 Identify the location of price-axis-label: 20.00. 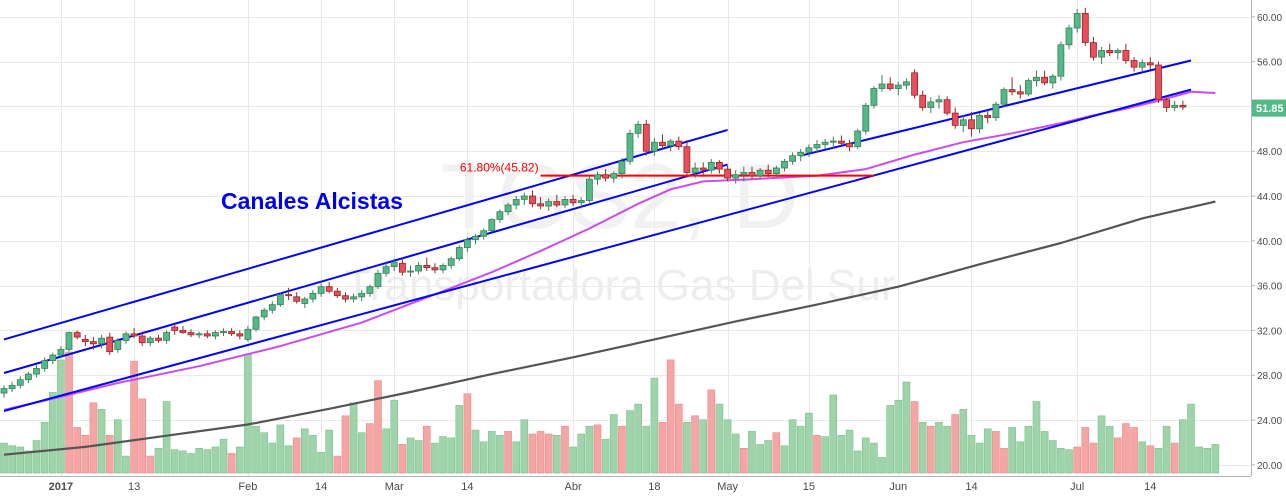
(1269, 466).